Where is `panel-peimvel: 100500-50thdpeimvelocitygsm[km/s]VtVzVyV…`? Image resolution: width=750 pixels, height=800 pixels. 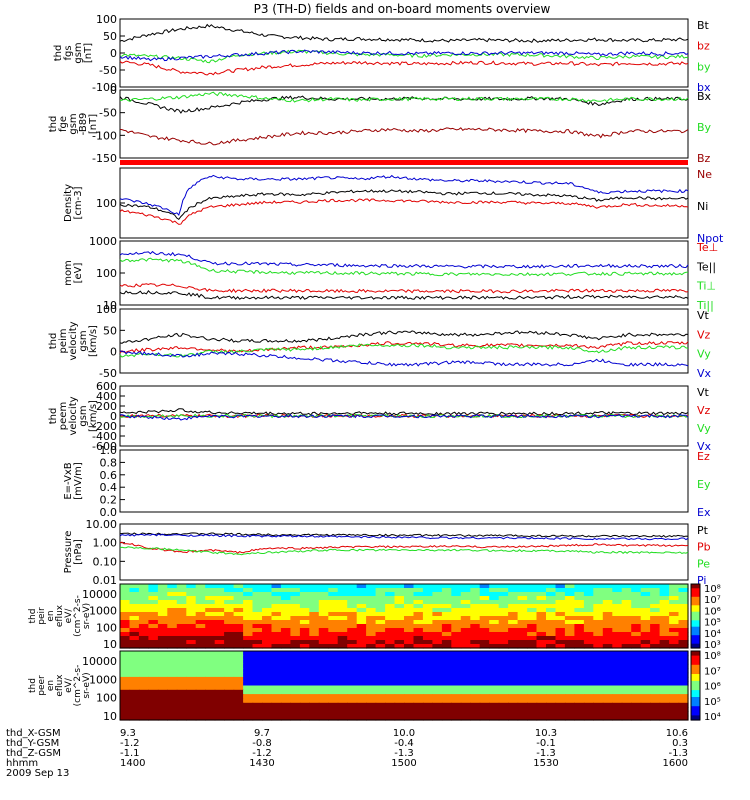 panel-peimvel: 100500-50thdpeimvelocitygsm[km/s]VtVzVyV… is located at coordinates (380, 341).